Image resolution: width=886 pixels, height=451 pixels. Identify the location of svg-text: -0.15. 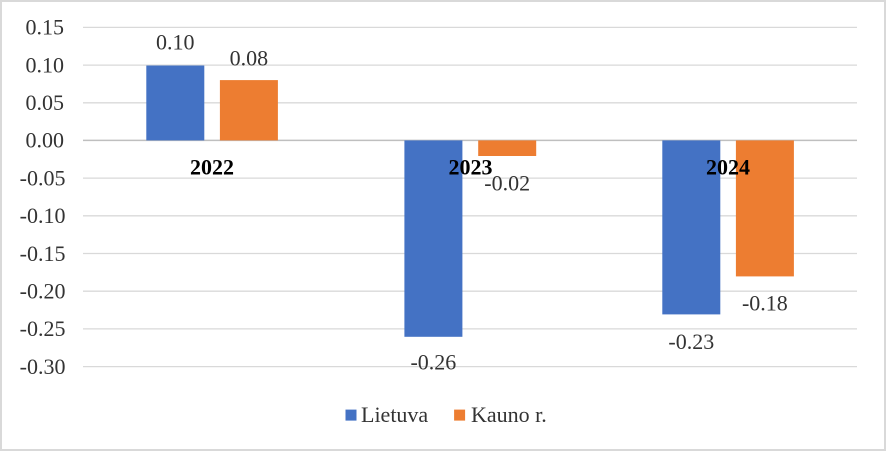
(43, 253).